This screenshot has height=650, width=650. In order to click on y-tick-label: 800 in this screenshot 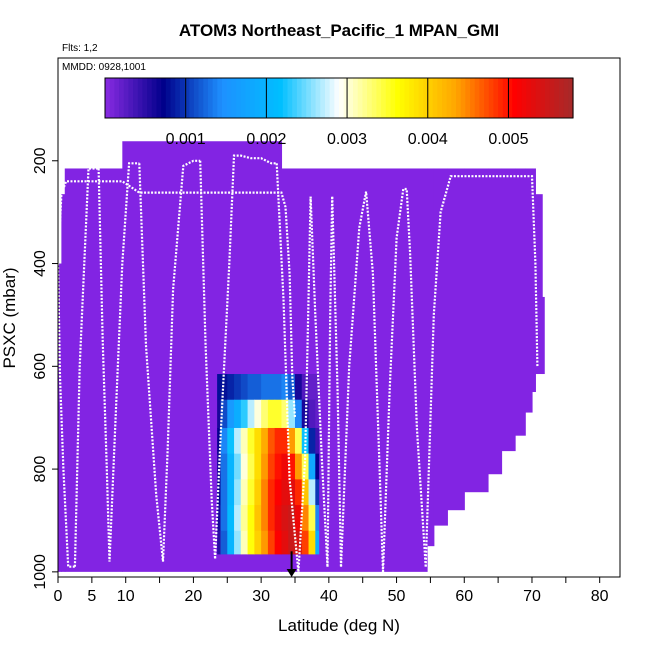, I will do `click(40, 469)`.